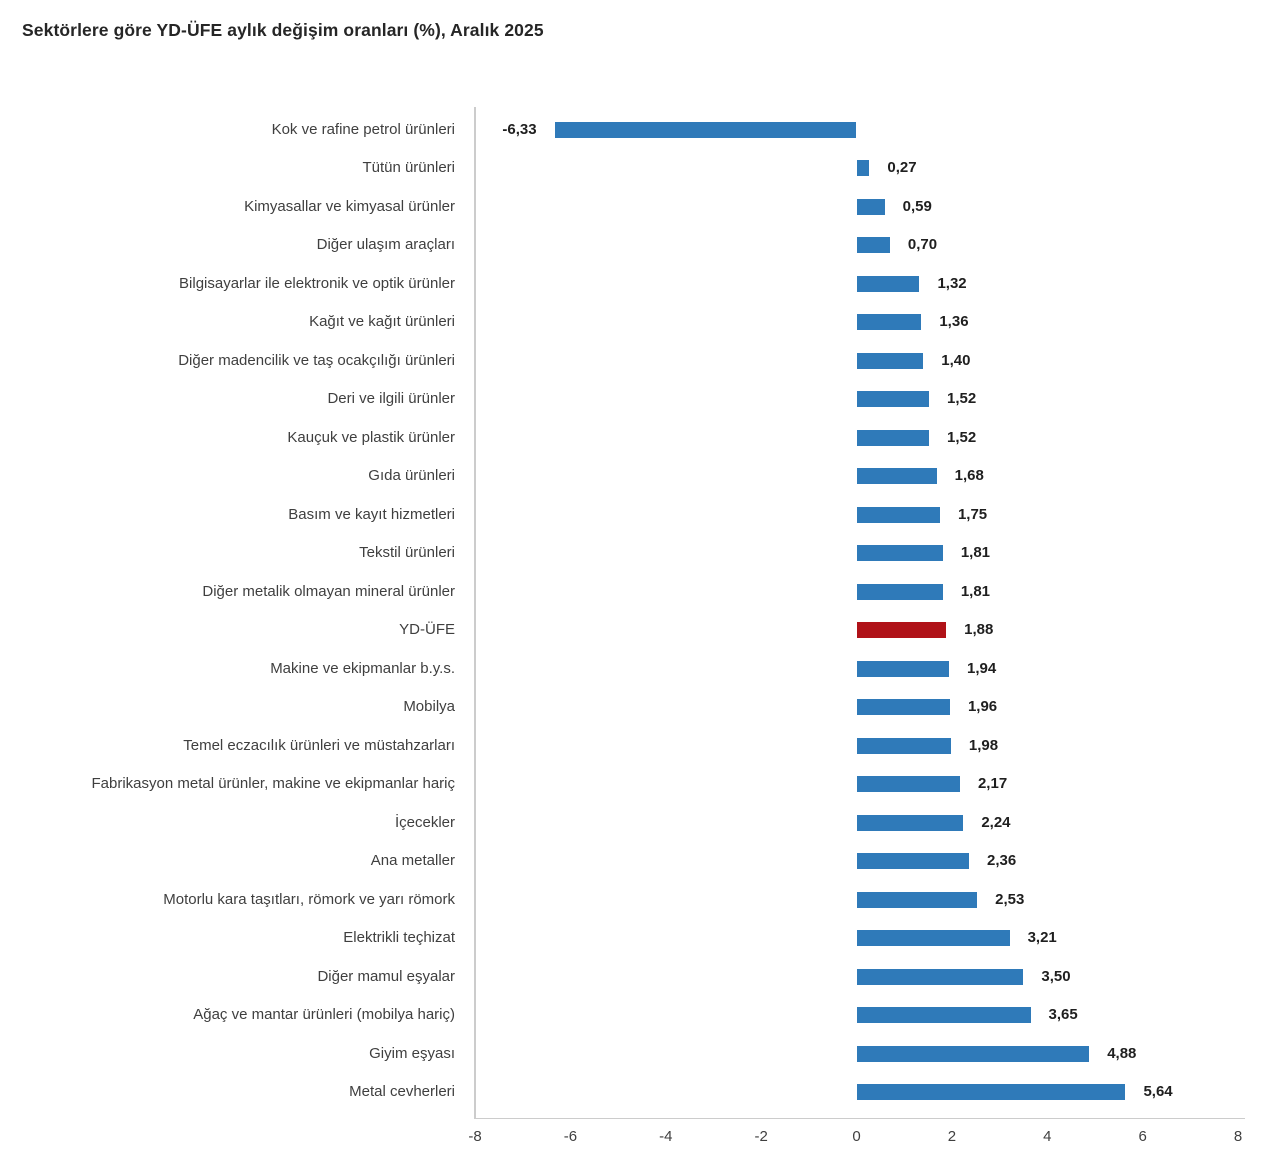  Describe the element at coordinates (424, 822) in the screenshot. I see `category-label: İçecekler` at that location.